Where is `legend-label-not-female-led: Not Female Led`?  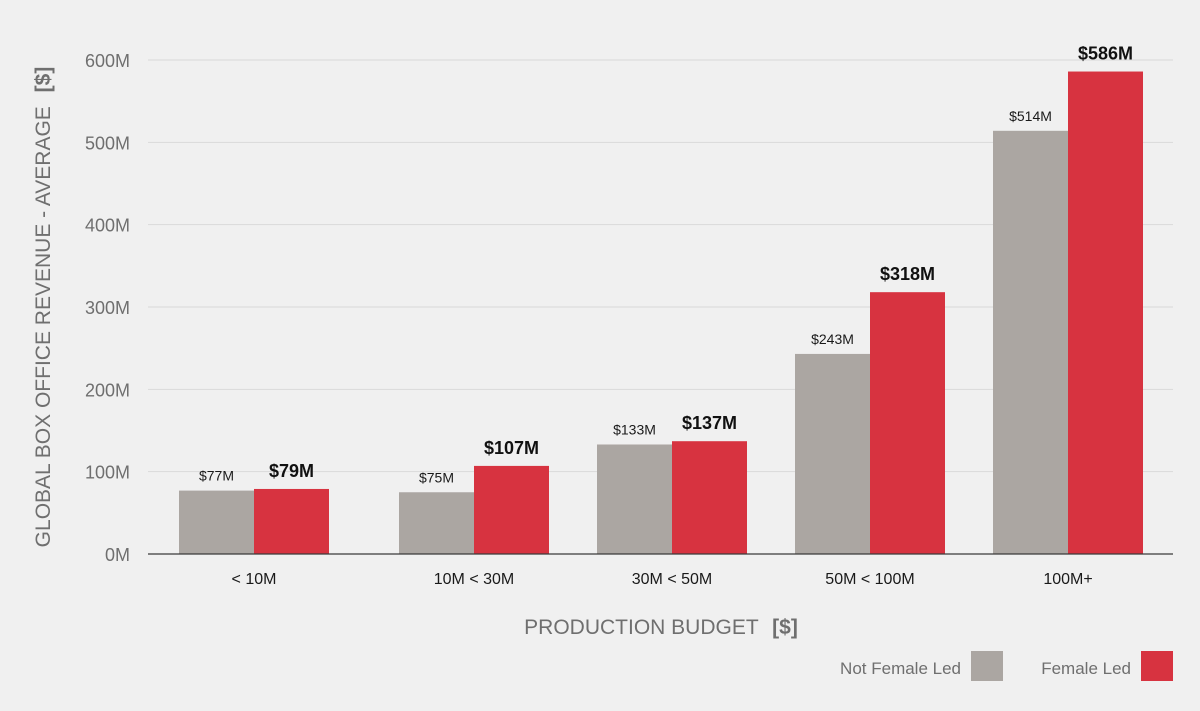 legend-label-not-female-led: Not Female Led is located at coordinates (900, 668).